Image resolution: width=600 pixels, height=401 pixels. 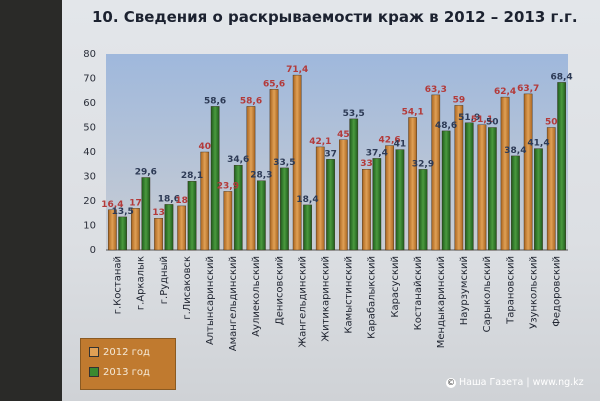 I want to click on value-label-2012: 63,7, so click(x=528, y=89).